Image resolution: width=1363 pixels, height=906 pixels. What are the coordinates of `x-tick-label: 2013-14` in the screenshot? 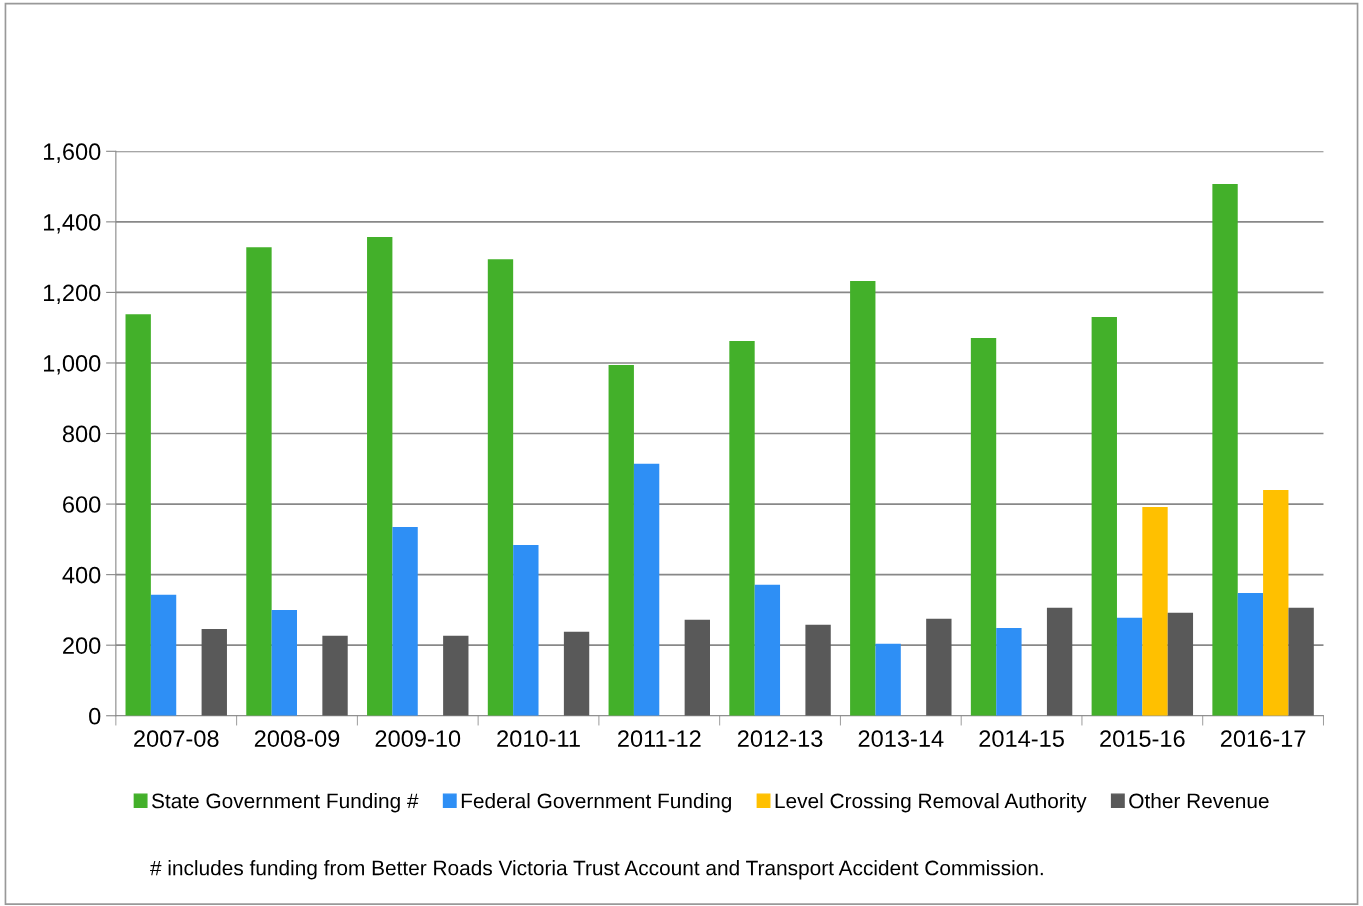 It's located at (901, 738).